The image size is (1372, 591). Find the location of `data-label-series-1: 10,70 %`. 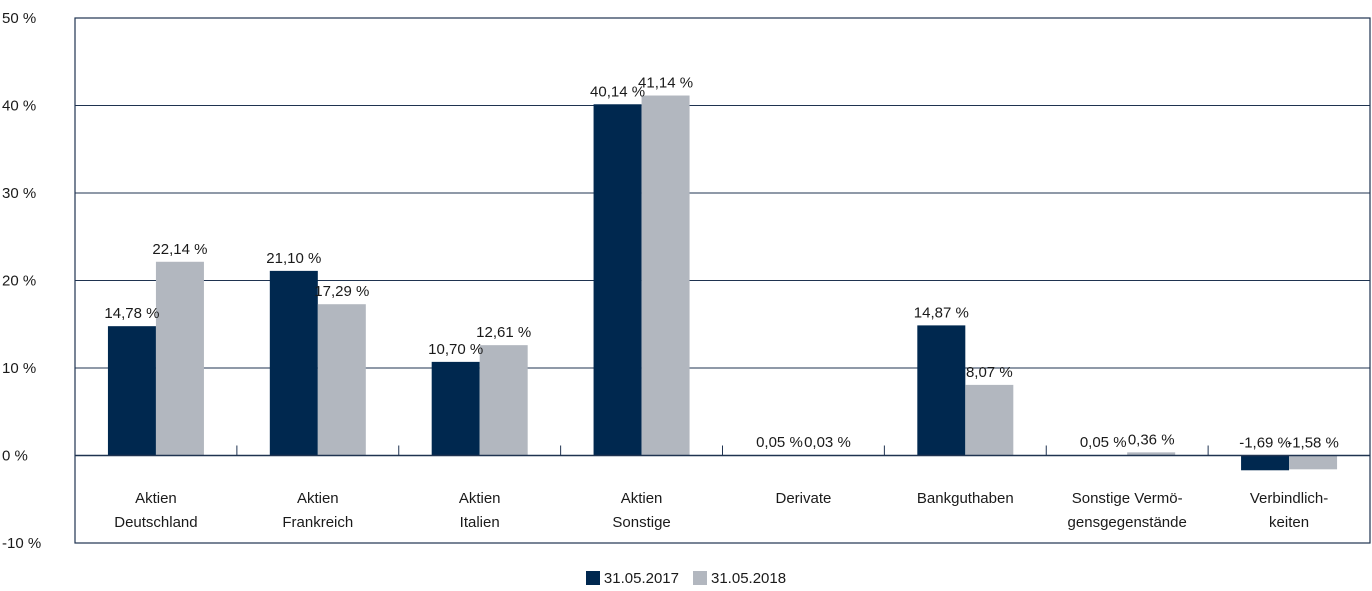

data-label-series-1: 10,70 % is located at coordinates (455, 349).